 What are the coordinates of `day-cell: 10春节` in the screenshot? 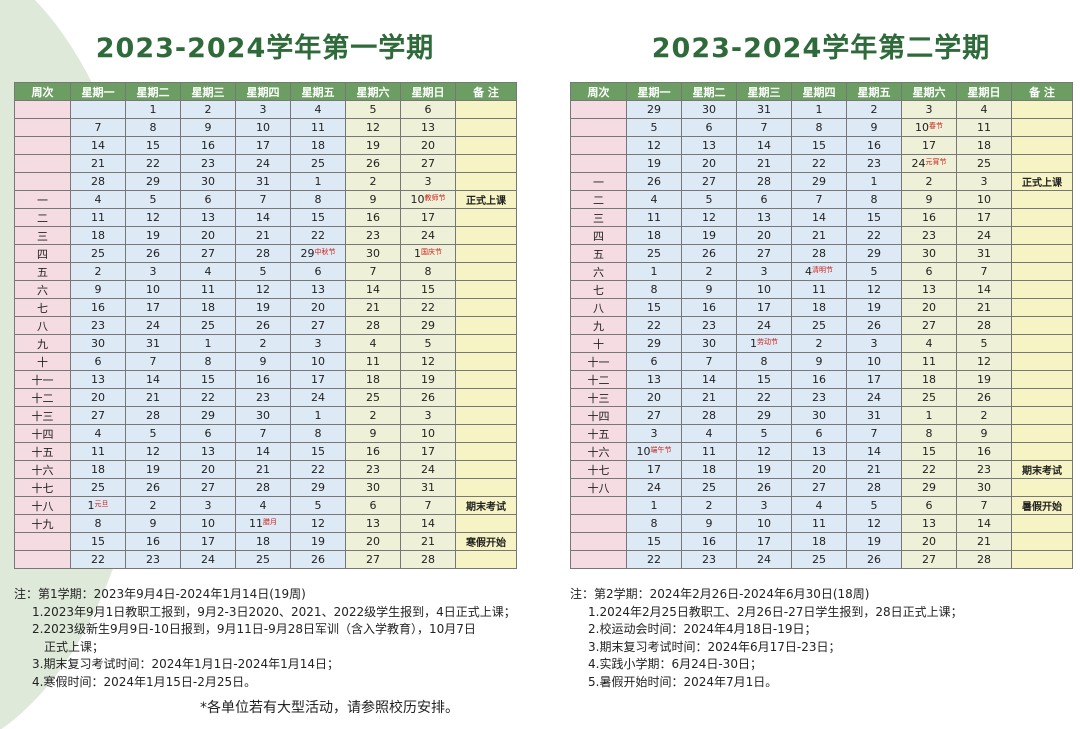 It's located at (929, 127).